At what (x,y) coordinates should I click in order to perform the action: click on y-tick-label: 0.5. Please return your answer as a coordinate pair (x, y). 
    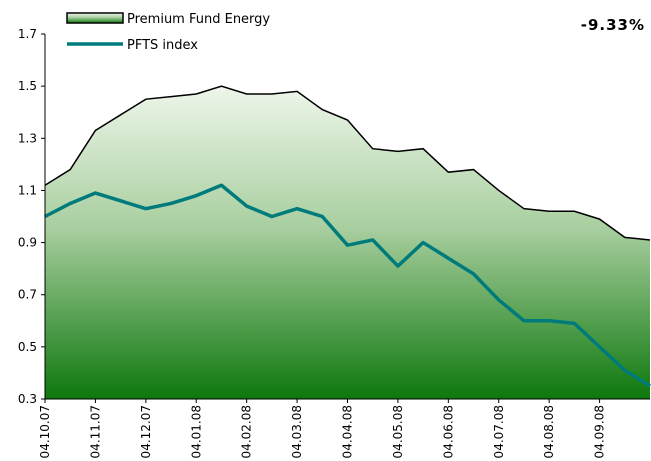
    Looking at the image, I should click on (27, 347).